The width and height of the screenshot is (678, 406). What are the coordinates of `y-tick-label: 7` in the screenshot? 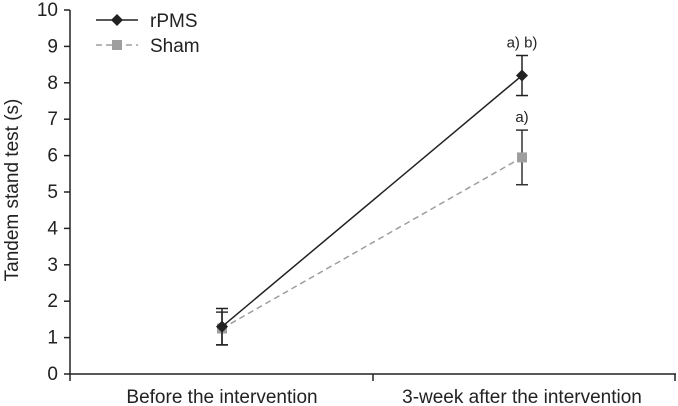 It's located at (52, 119).